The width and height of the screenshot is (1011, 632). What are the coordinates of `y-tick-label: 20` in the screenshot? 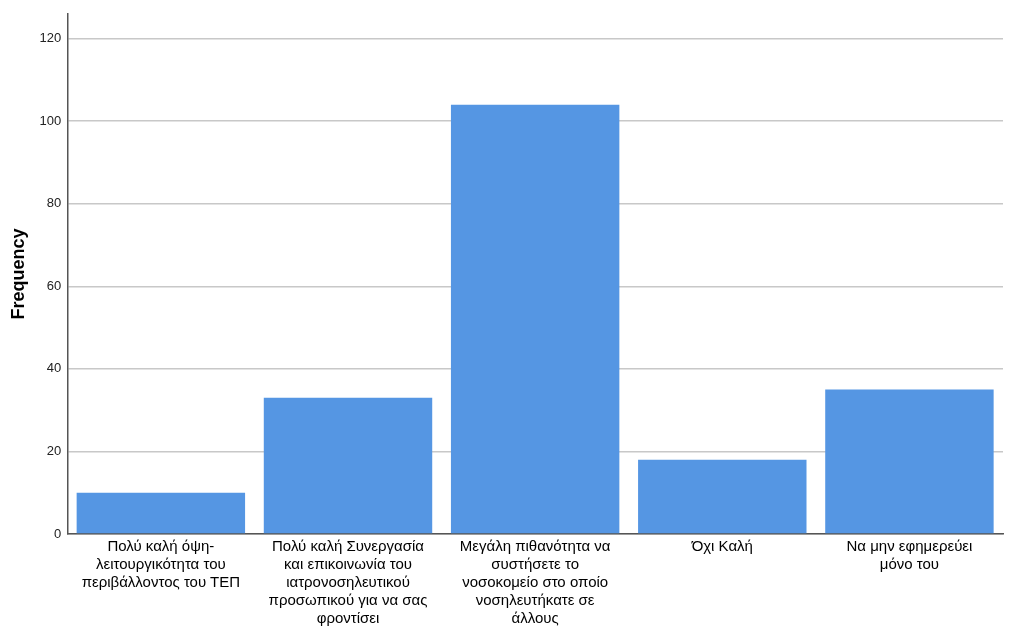 It's located at (54, 451).